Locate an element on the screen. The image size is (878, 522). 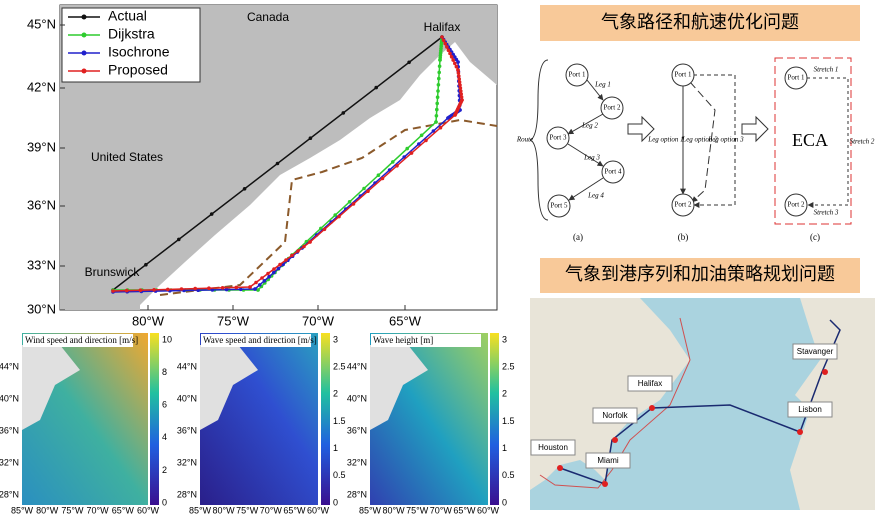
colorbar-label: 0.5 is located at coordinates (508, 475).